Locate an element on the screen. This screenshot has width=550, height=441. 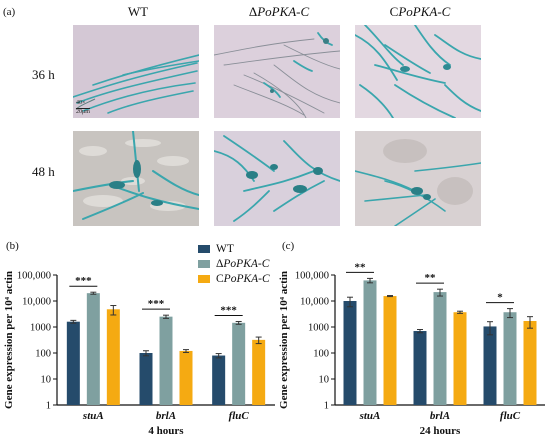
x-axis-label: 4 hours is located at coordinates (166, 431).